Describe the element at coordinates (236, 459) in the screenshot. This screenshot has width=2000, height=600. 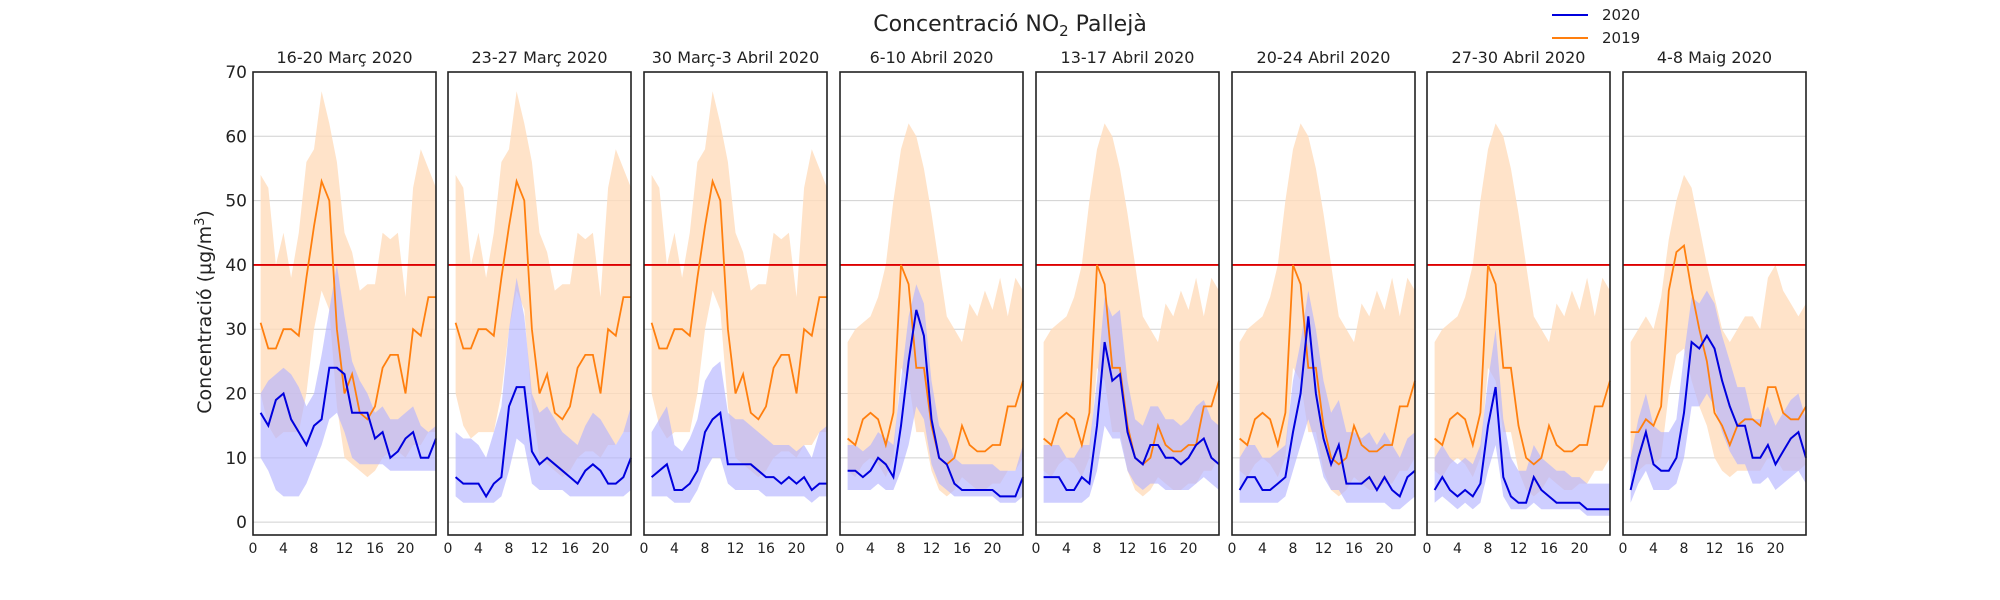
I see `y-tick-label: 10` at that location.